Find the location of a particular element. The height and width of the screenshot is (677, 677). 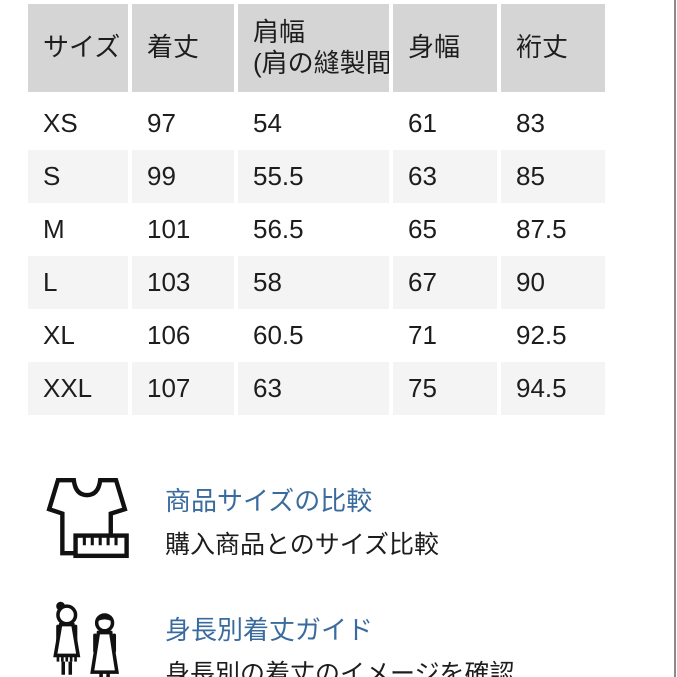

header-sleeve-length: 裄丈 is located at coordinates (551, 48).